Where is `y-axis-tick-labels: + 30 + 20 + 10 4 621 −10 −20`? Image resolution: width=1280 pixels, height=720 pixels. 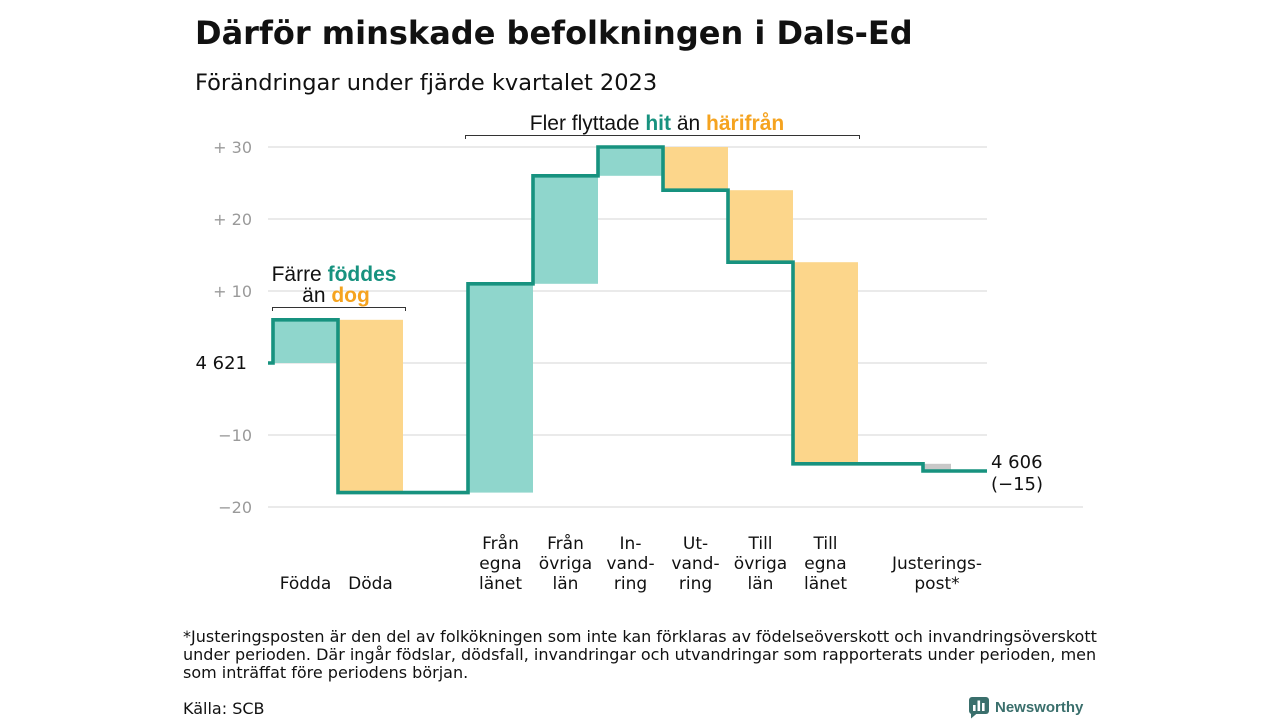
y-axis-tick-labels: + 30 + 20 + 10 4 621 −10 −20 is located at coordinates (223, 327).